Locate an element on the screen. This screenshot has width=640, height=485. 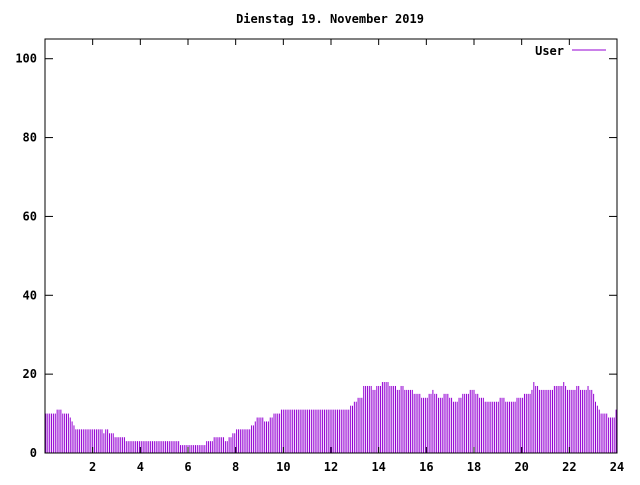
y-tick-label: 60 is located at coordinates (30, 216).